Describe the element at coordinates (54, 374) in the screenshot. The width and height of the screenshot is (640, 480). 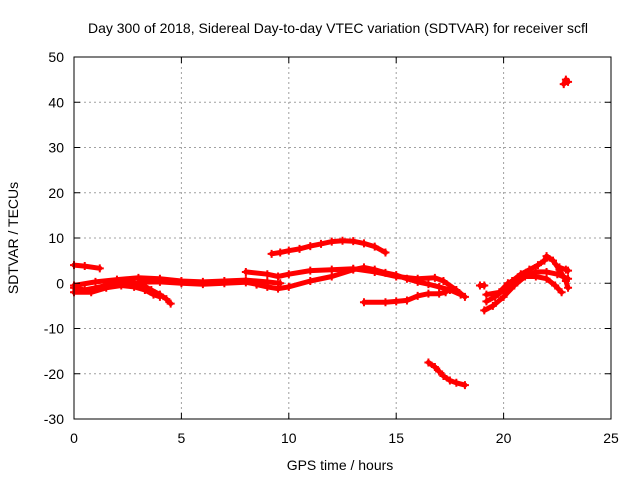
I see `y-tick-label: -20` at that location.